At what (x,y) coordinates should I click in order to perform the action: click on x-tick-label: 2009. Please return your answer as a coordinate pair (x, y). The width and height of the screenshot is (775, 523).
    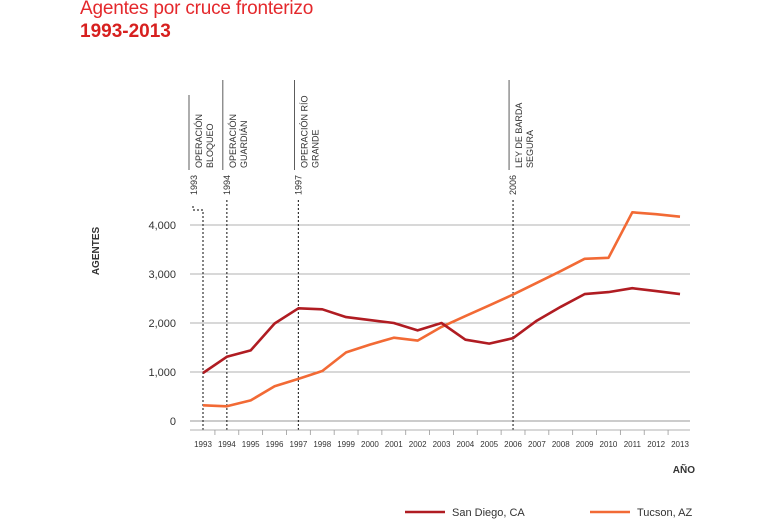
    Looking at the image, I should click on (585, 444).